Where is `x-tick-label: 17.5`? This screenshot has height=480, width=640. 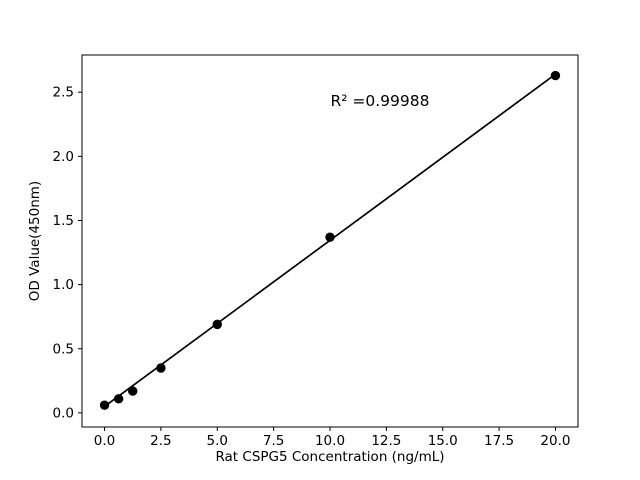
x-tick-label: 17.5 is located at coordinates (499, 441).